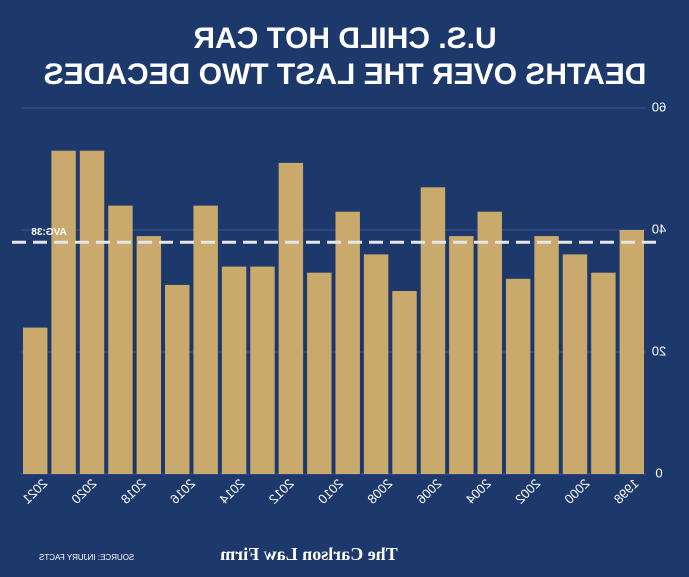 The image size is (689, 577). Describe the element at coordinates (86, 557) in the screenshot. I see `source: SOURCE: INJURY FACTS` at that location.